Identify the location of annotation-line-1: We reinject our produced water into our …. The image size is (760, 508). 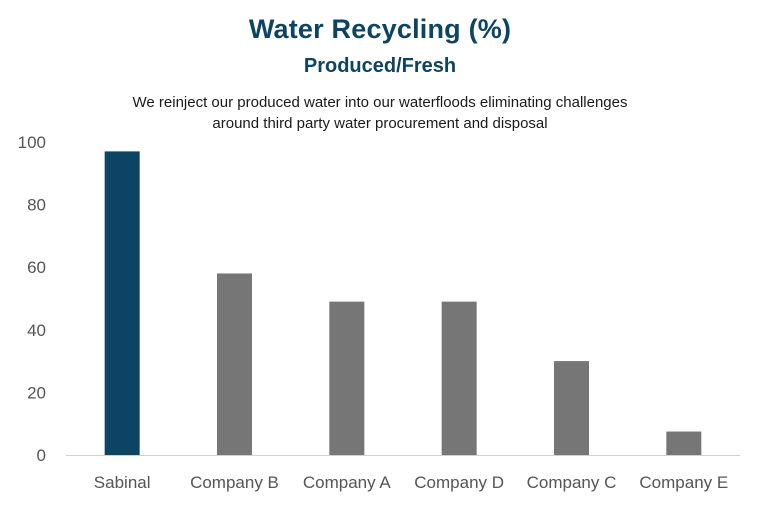
(380, 102).